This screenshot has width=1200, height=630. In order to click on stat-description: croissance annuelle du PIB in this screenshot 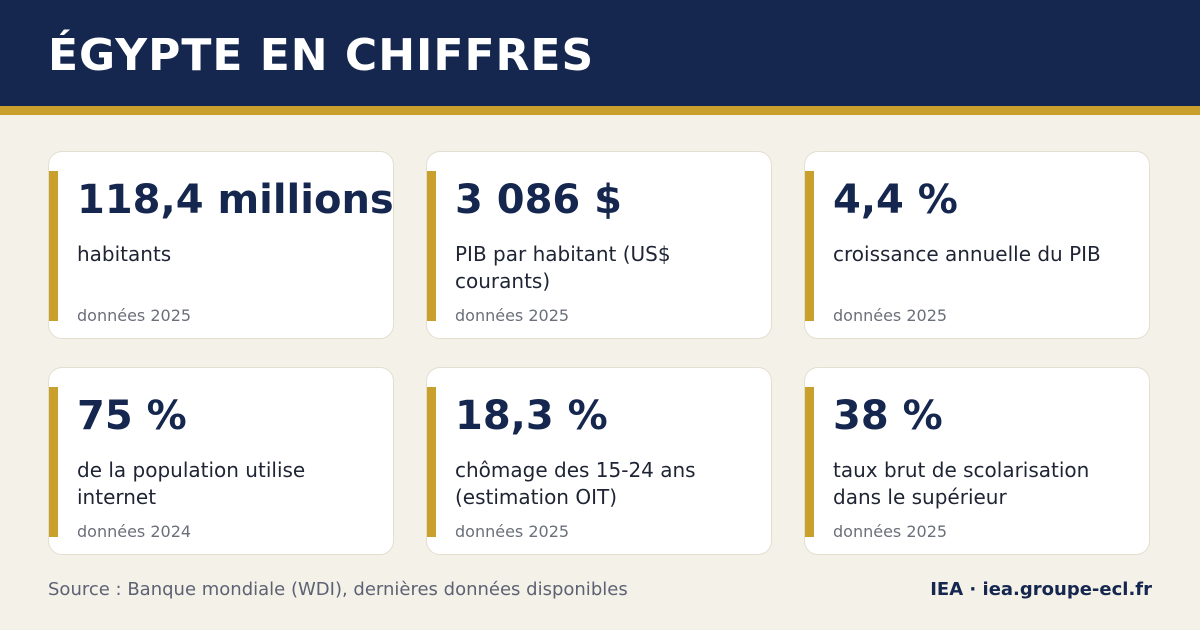, I will do `click(967, 254)`.